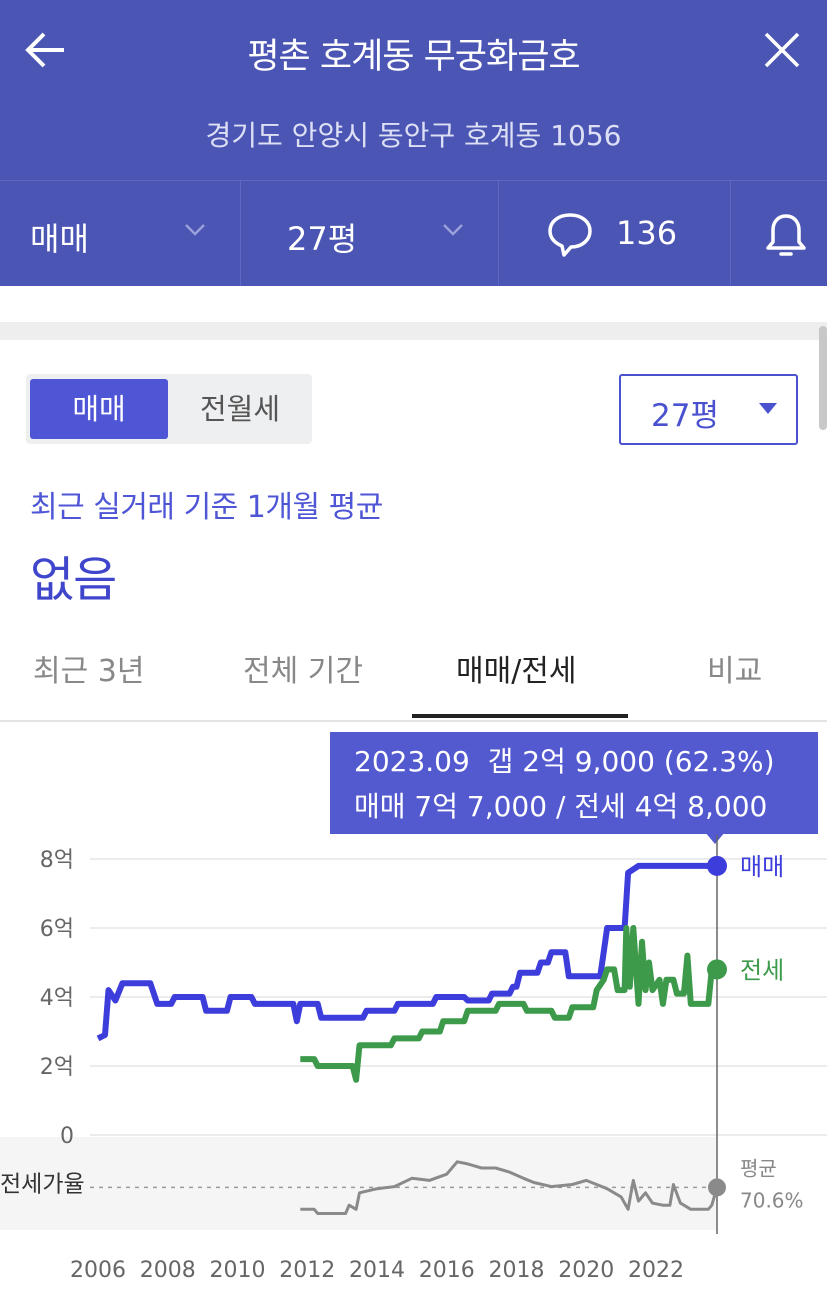  I want to click on size-dropdown: 27평, so click(708, 409).